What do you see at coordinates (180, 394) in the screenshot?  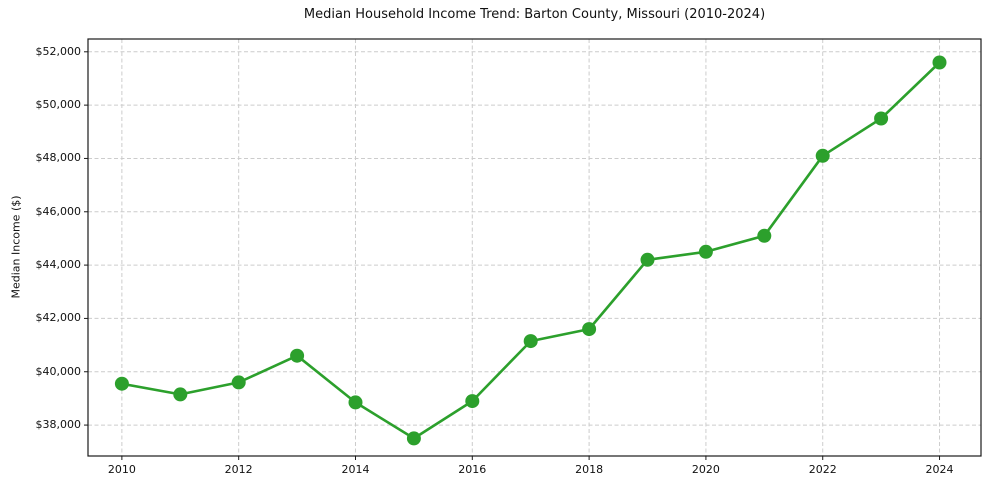 I see `data-point-2011` at bounding box center [180, 394].